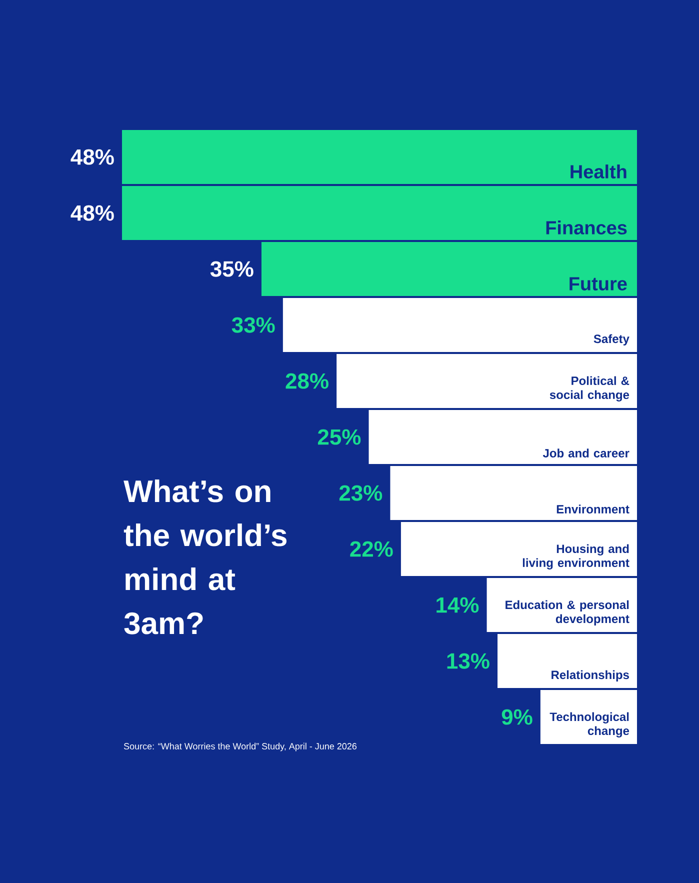  What do you see at coordinates (590, 725) in the screenshot?
I see `y-tick-label: Technological change` at bounding box center [590, 725].